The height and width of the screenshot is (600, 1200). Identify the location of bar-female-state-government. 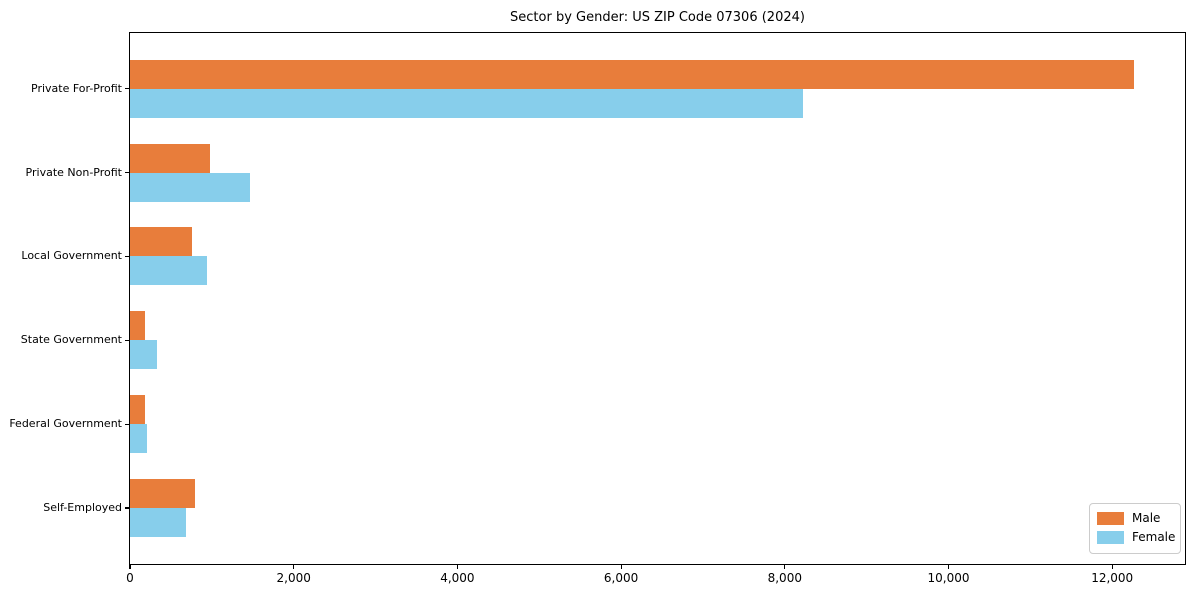
(143, 355).